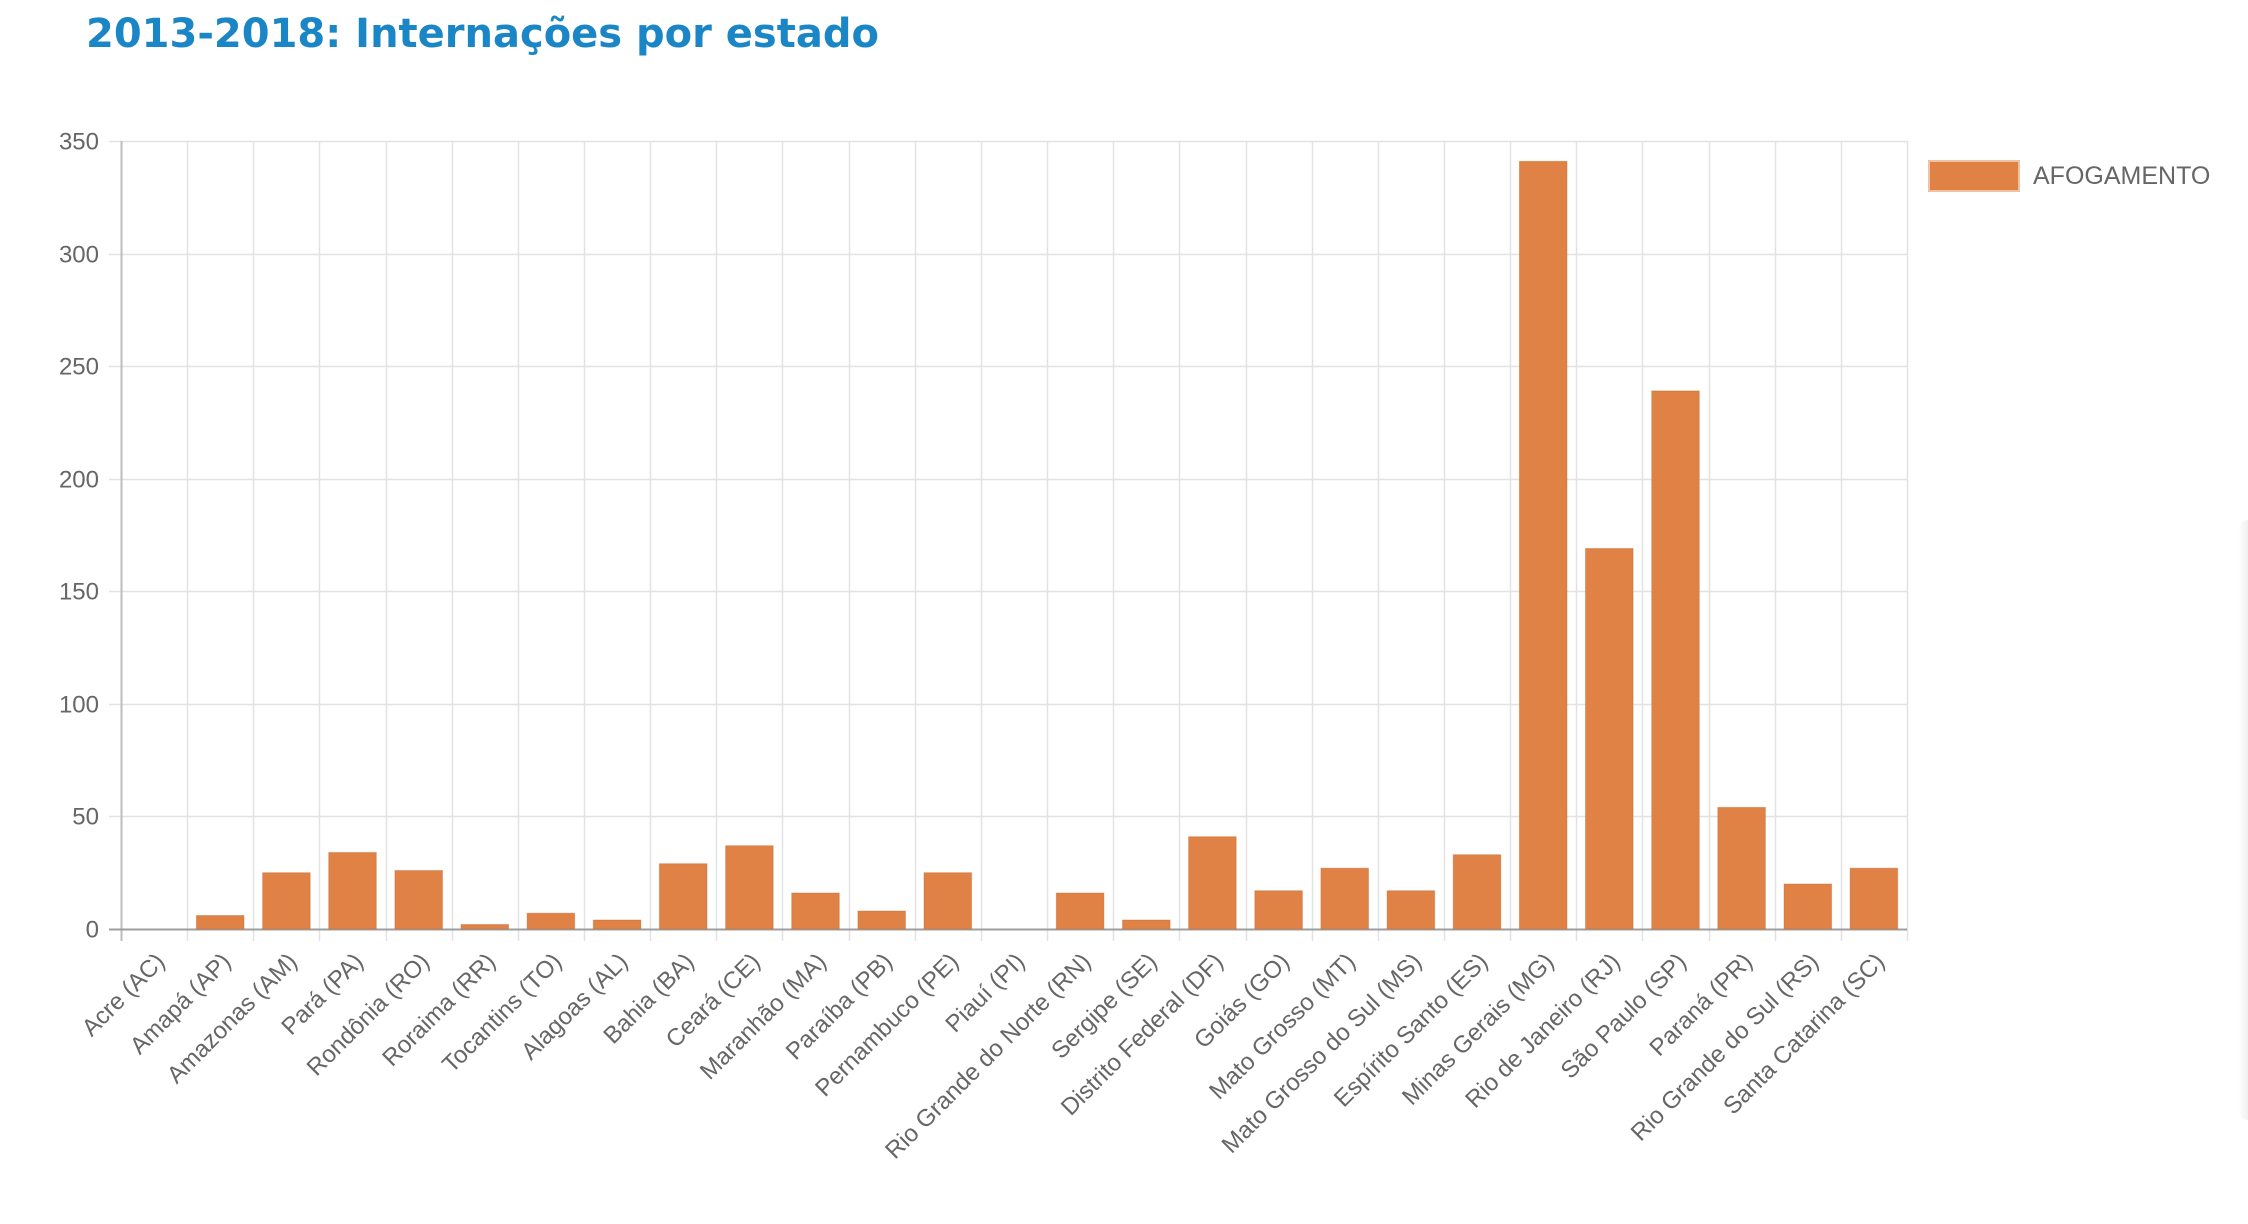  I want to click on bar-rond-nia-ro, so click(418, 900).